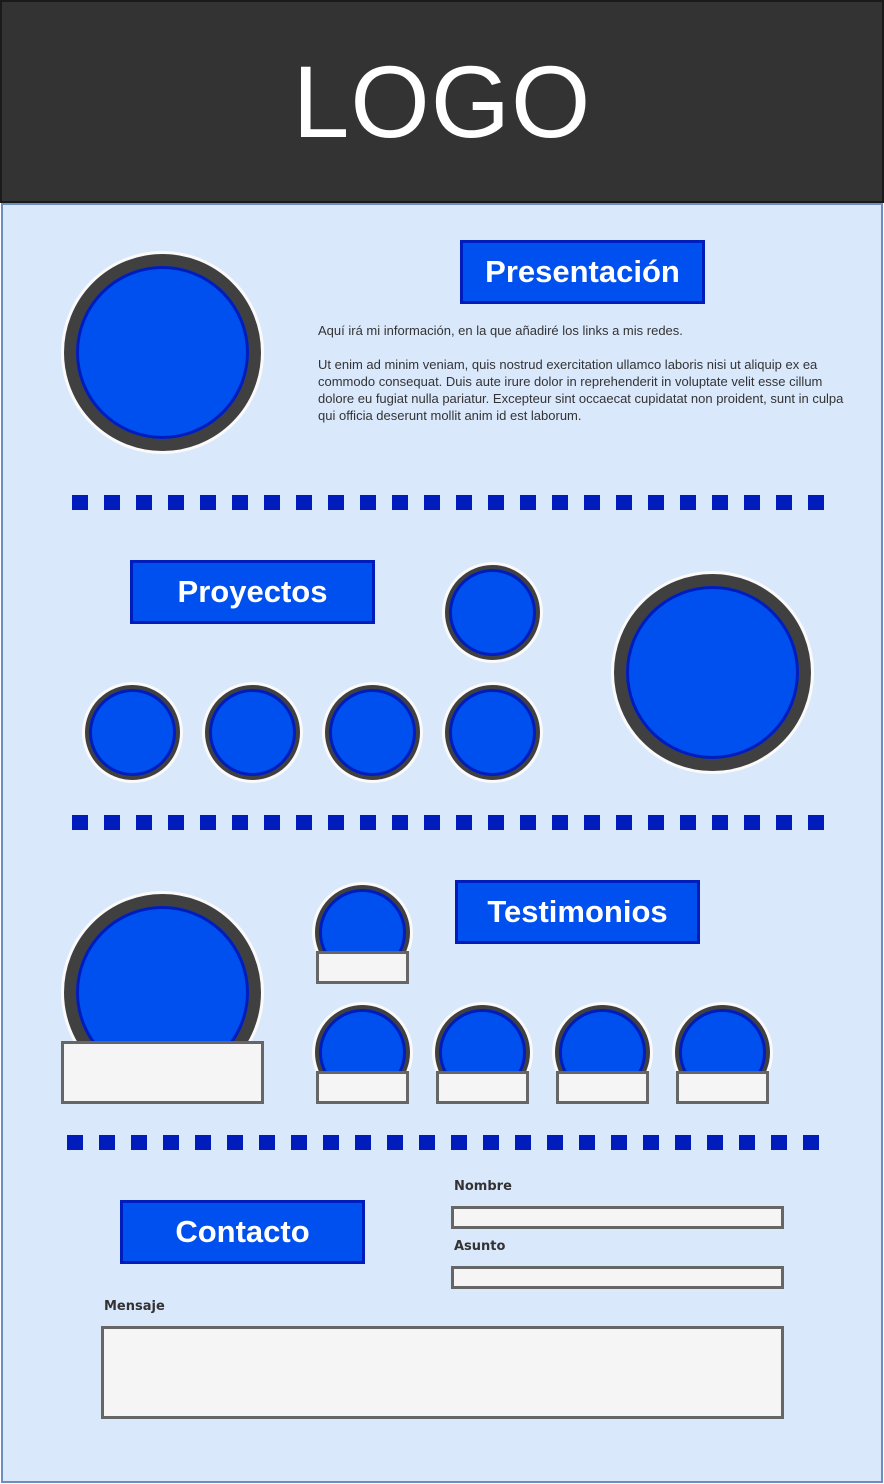 The width and height of the screenshot is (884, 1484). I want to click on testimonial-caption-featured, so click(162, 1072).